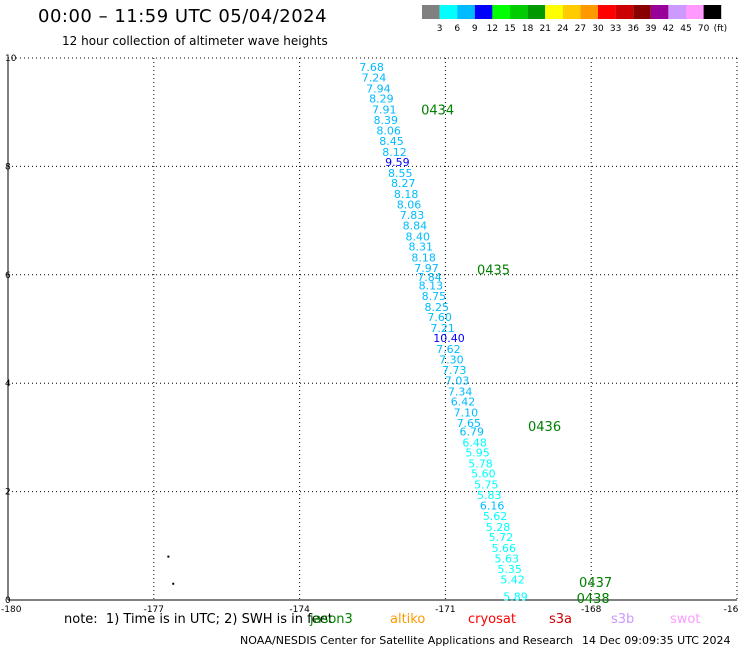 The image size is (740, 650). Describe the element at coordinates (418, 236) in the screenshot. I see `wave-height-point: 8.40` at that location.